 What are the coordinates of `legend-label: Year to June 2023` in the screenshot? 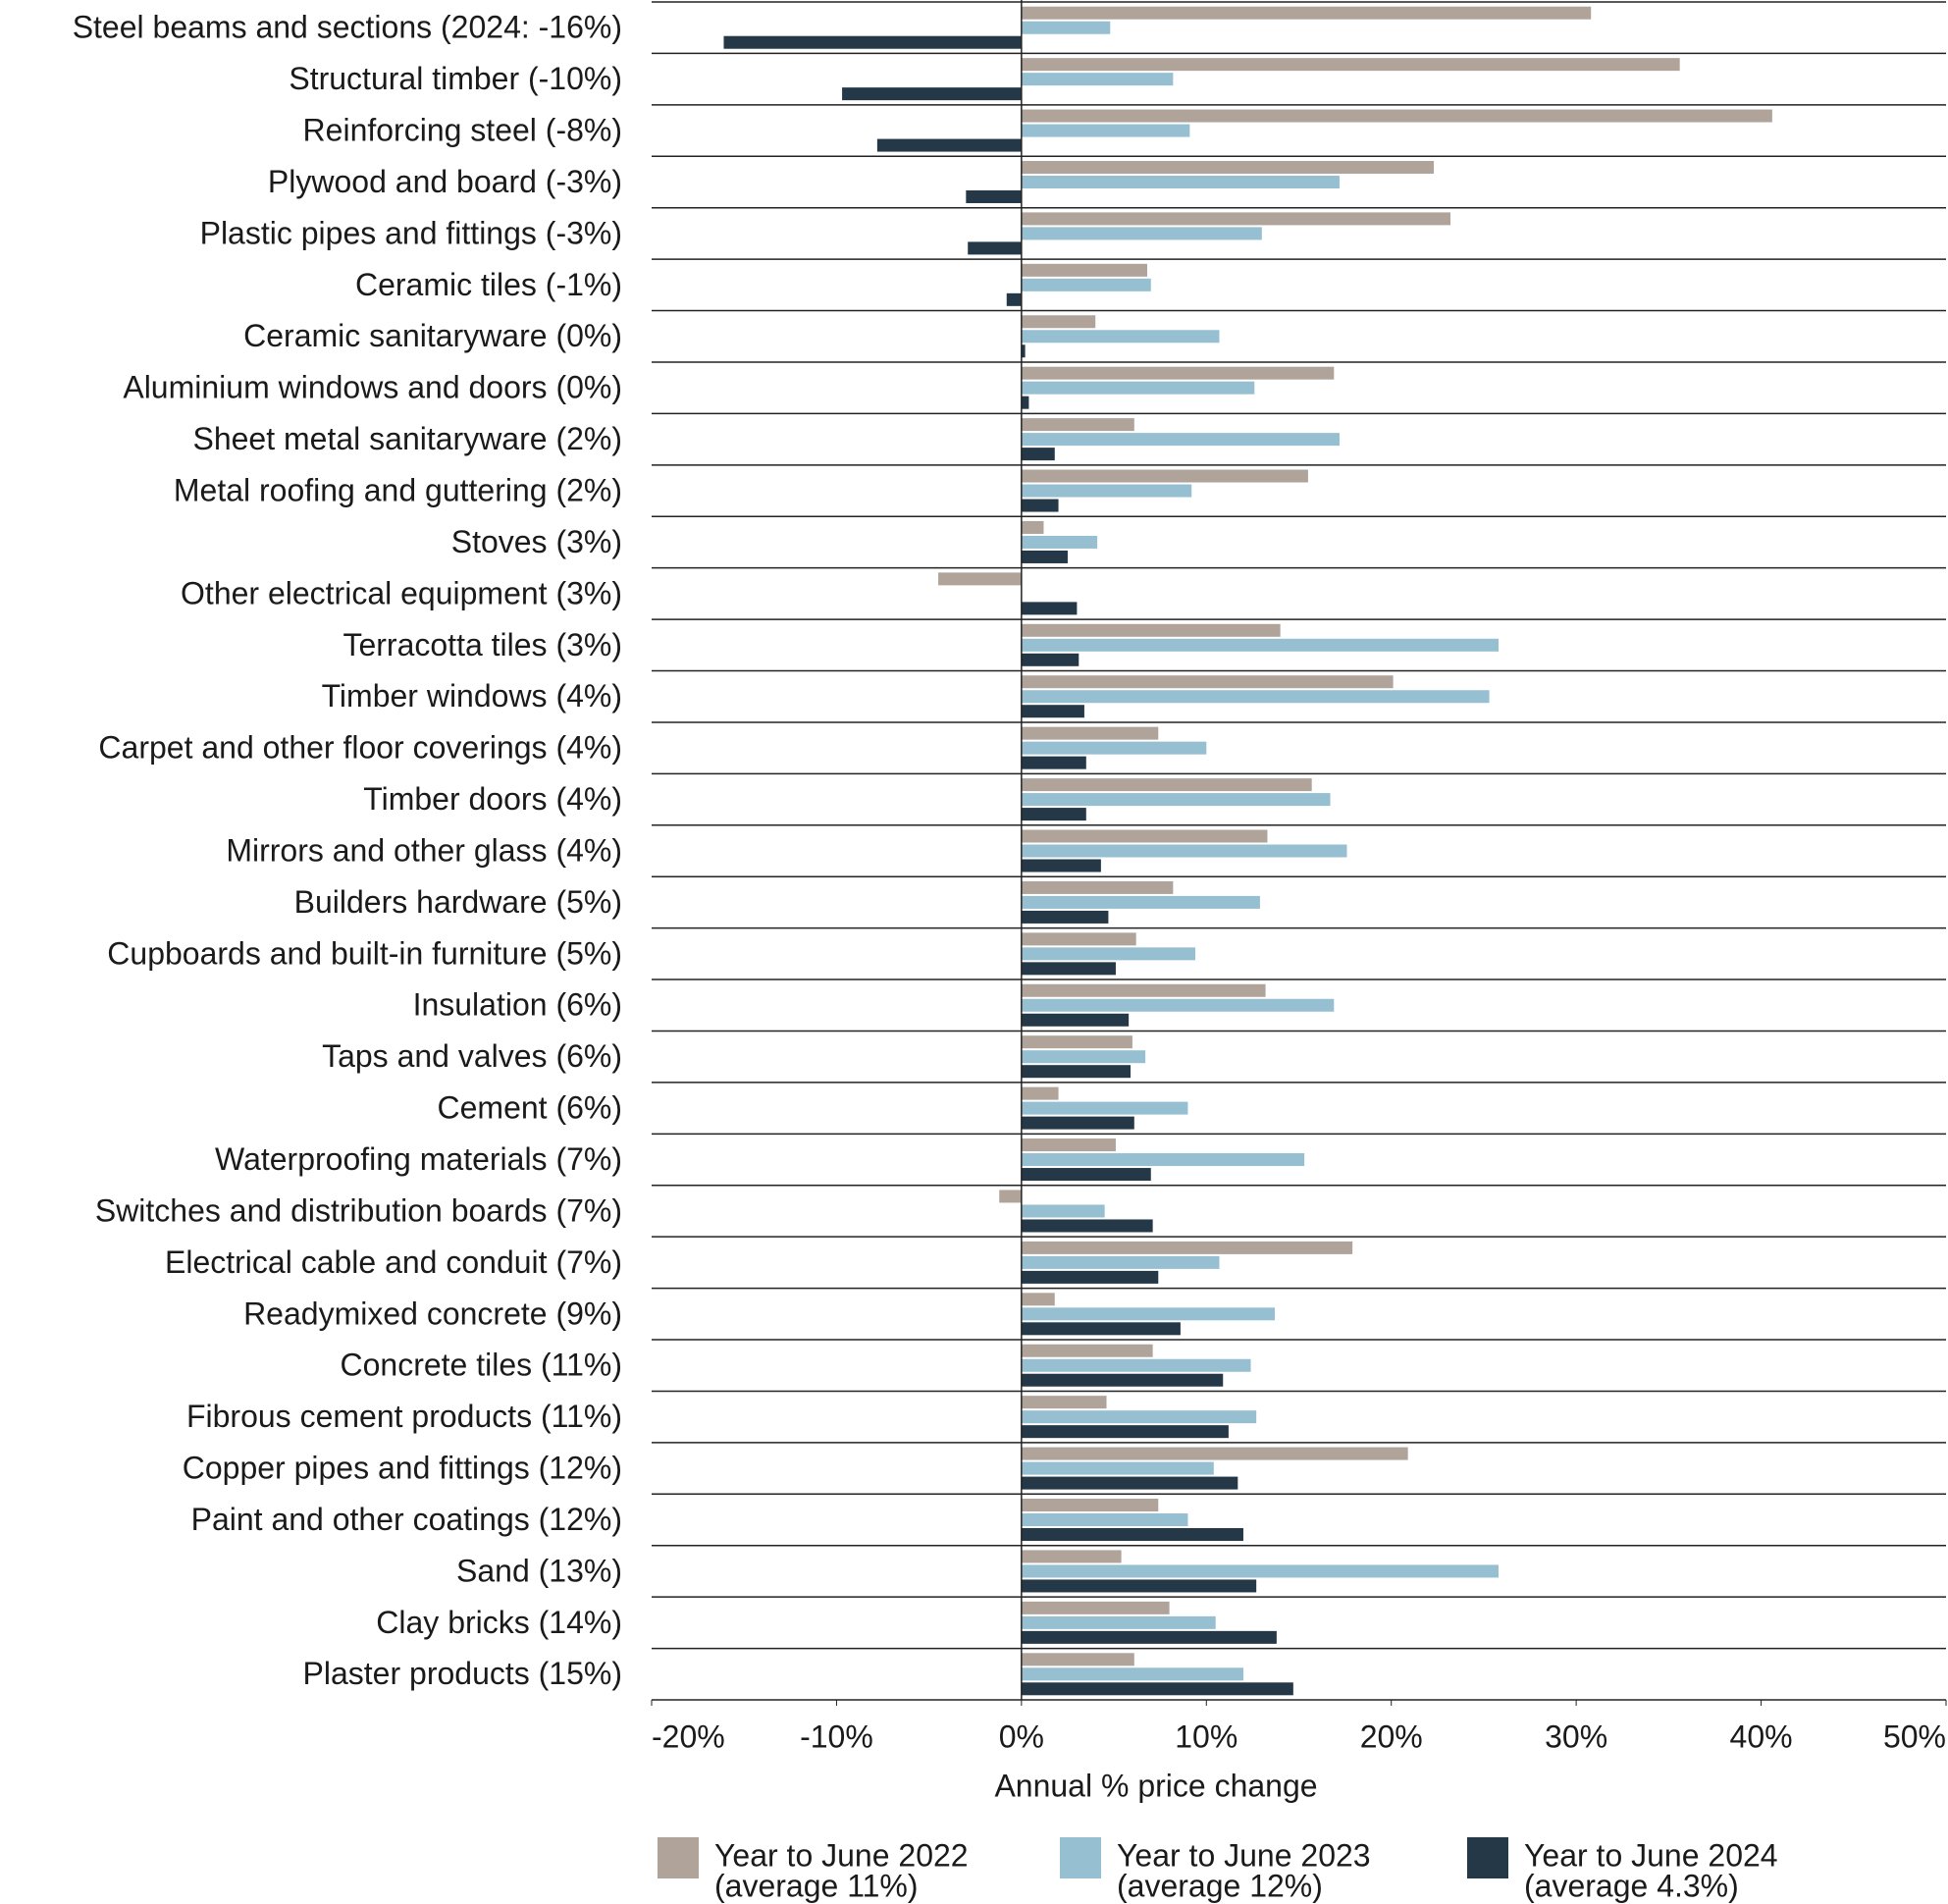 It's located at (1244, 1855).